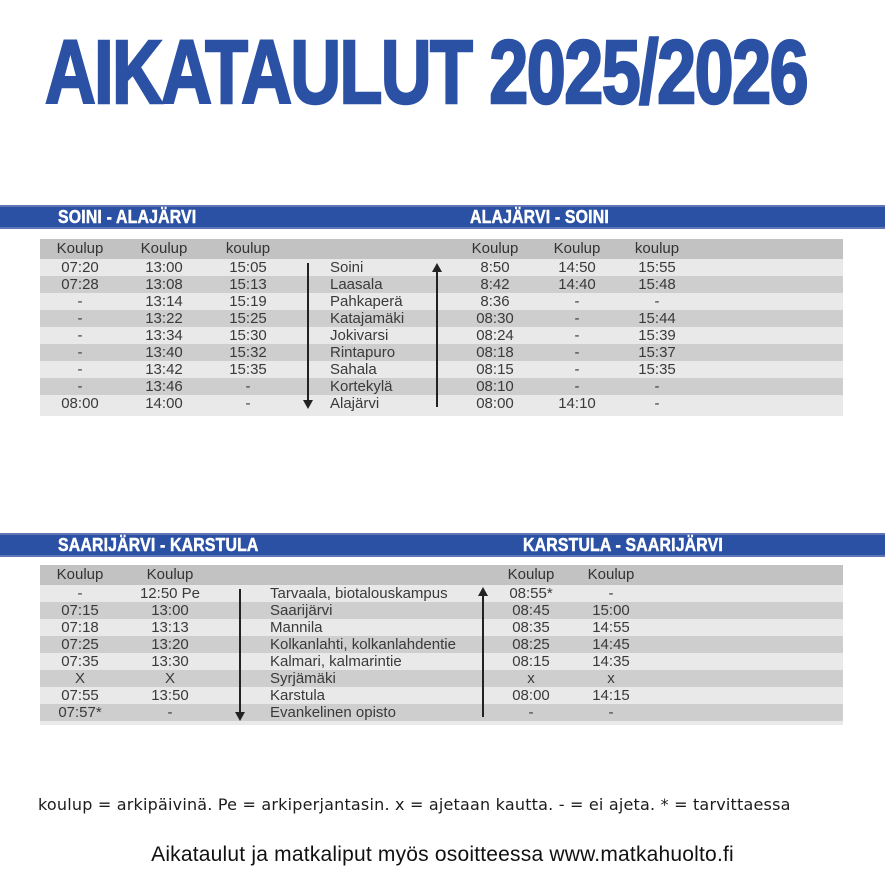 Image resolution: width=885 pixels, height=884 pixels. What do you see at coordinates (164, 403) in the screenshot?
I see `time-cell: 14:00` at bounding box center [164, 403].